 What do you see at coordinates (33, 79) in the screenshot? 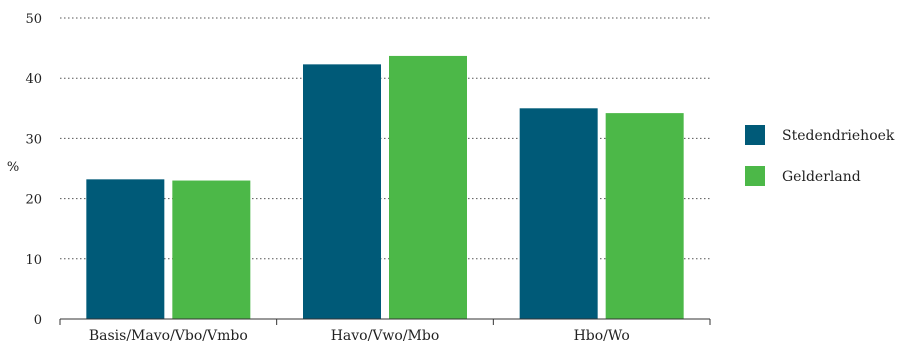
I see `y-tick-label: 40` at bounding box center [33, 79].